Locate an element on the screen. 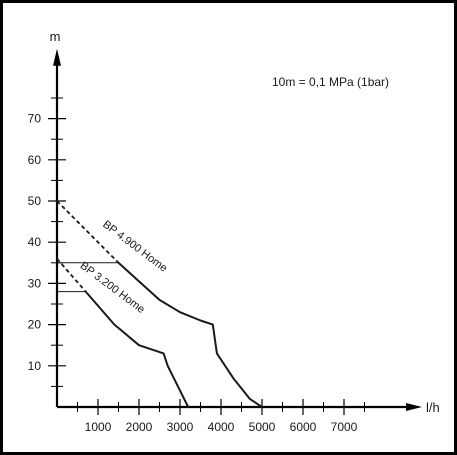 This screenshot has height=455, width=457. y-tick-label: 70 is located at coordinates (35, 119).